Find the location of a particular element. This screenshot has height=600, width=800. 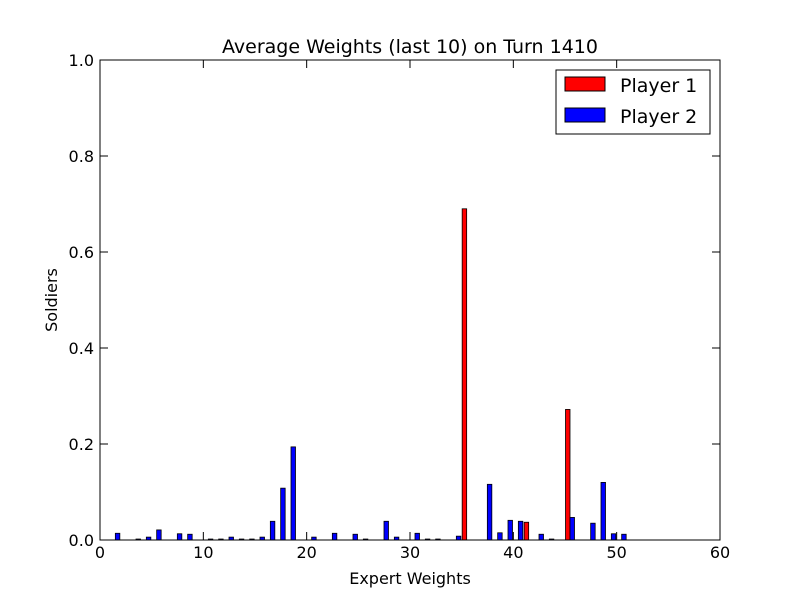

x-tick-label: 60 is located at coordinates (720, 552).